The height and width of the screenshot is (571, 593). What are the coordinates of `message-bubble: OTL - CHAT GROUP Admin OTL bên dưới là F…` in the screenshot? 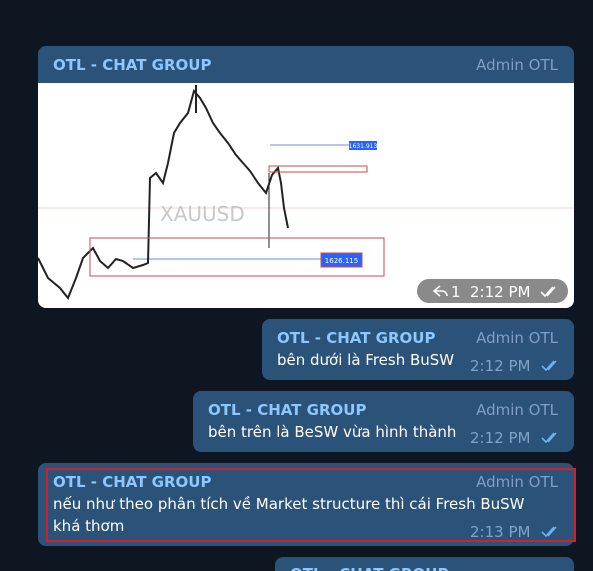 It's located at (418, 349).